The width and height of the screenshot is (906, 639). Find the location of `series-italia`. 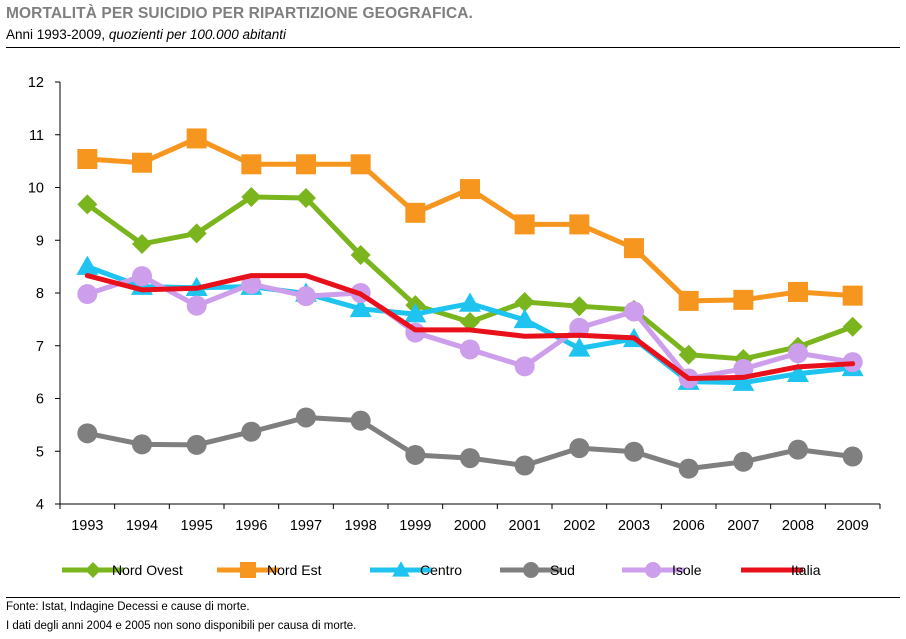

series-italia is located at coordinates (470, 327).